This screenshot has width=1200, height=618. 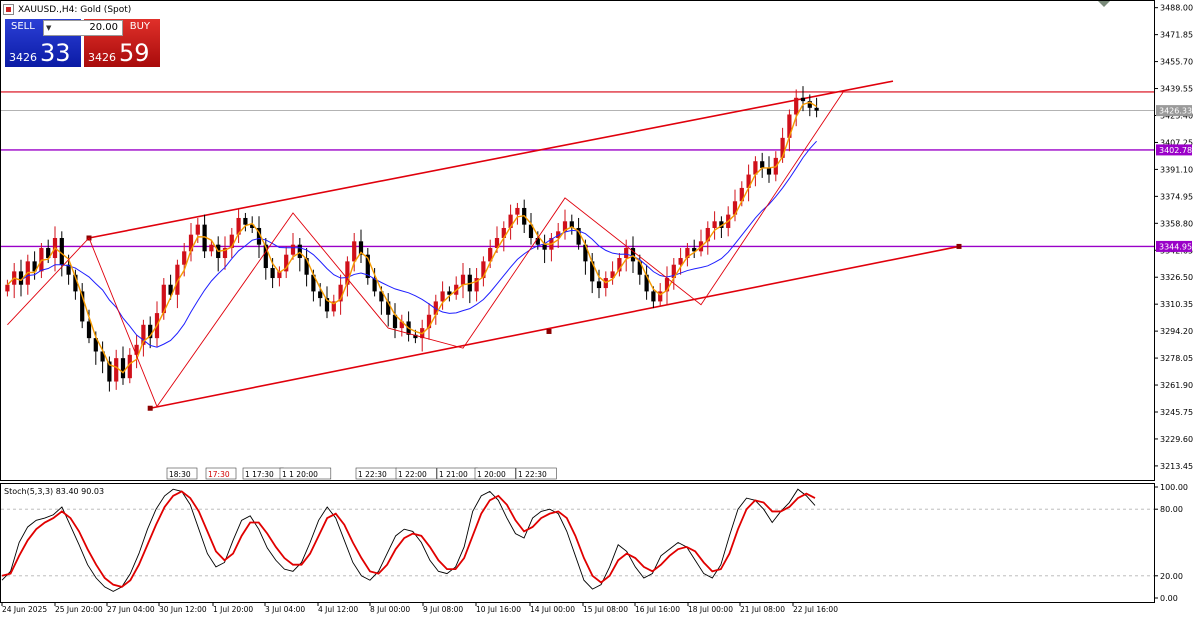 What do you see at coordinates (1104, 4) in the screenshot?
I see `shift-marker-icon` at bounding box center [1104, 4].